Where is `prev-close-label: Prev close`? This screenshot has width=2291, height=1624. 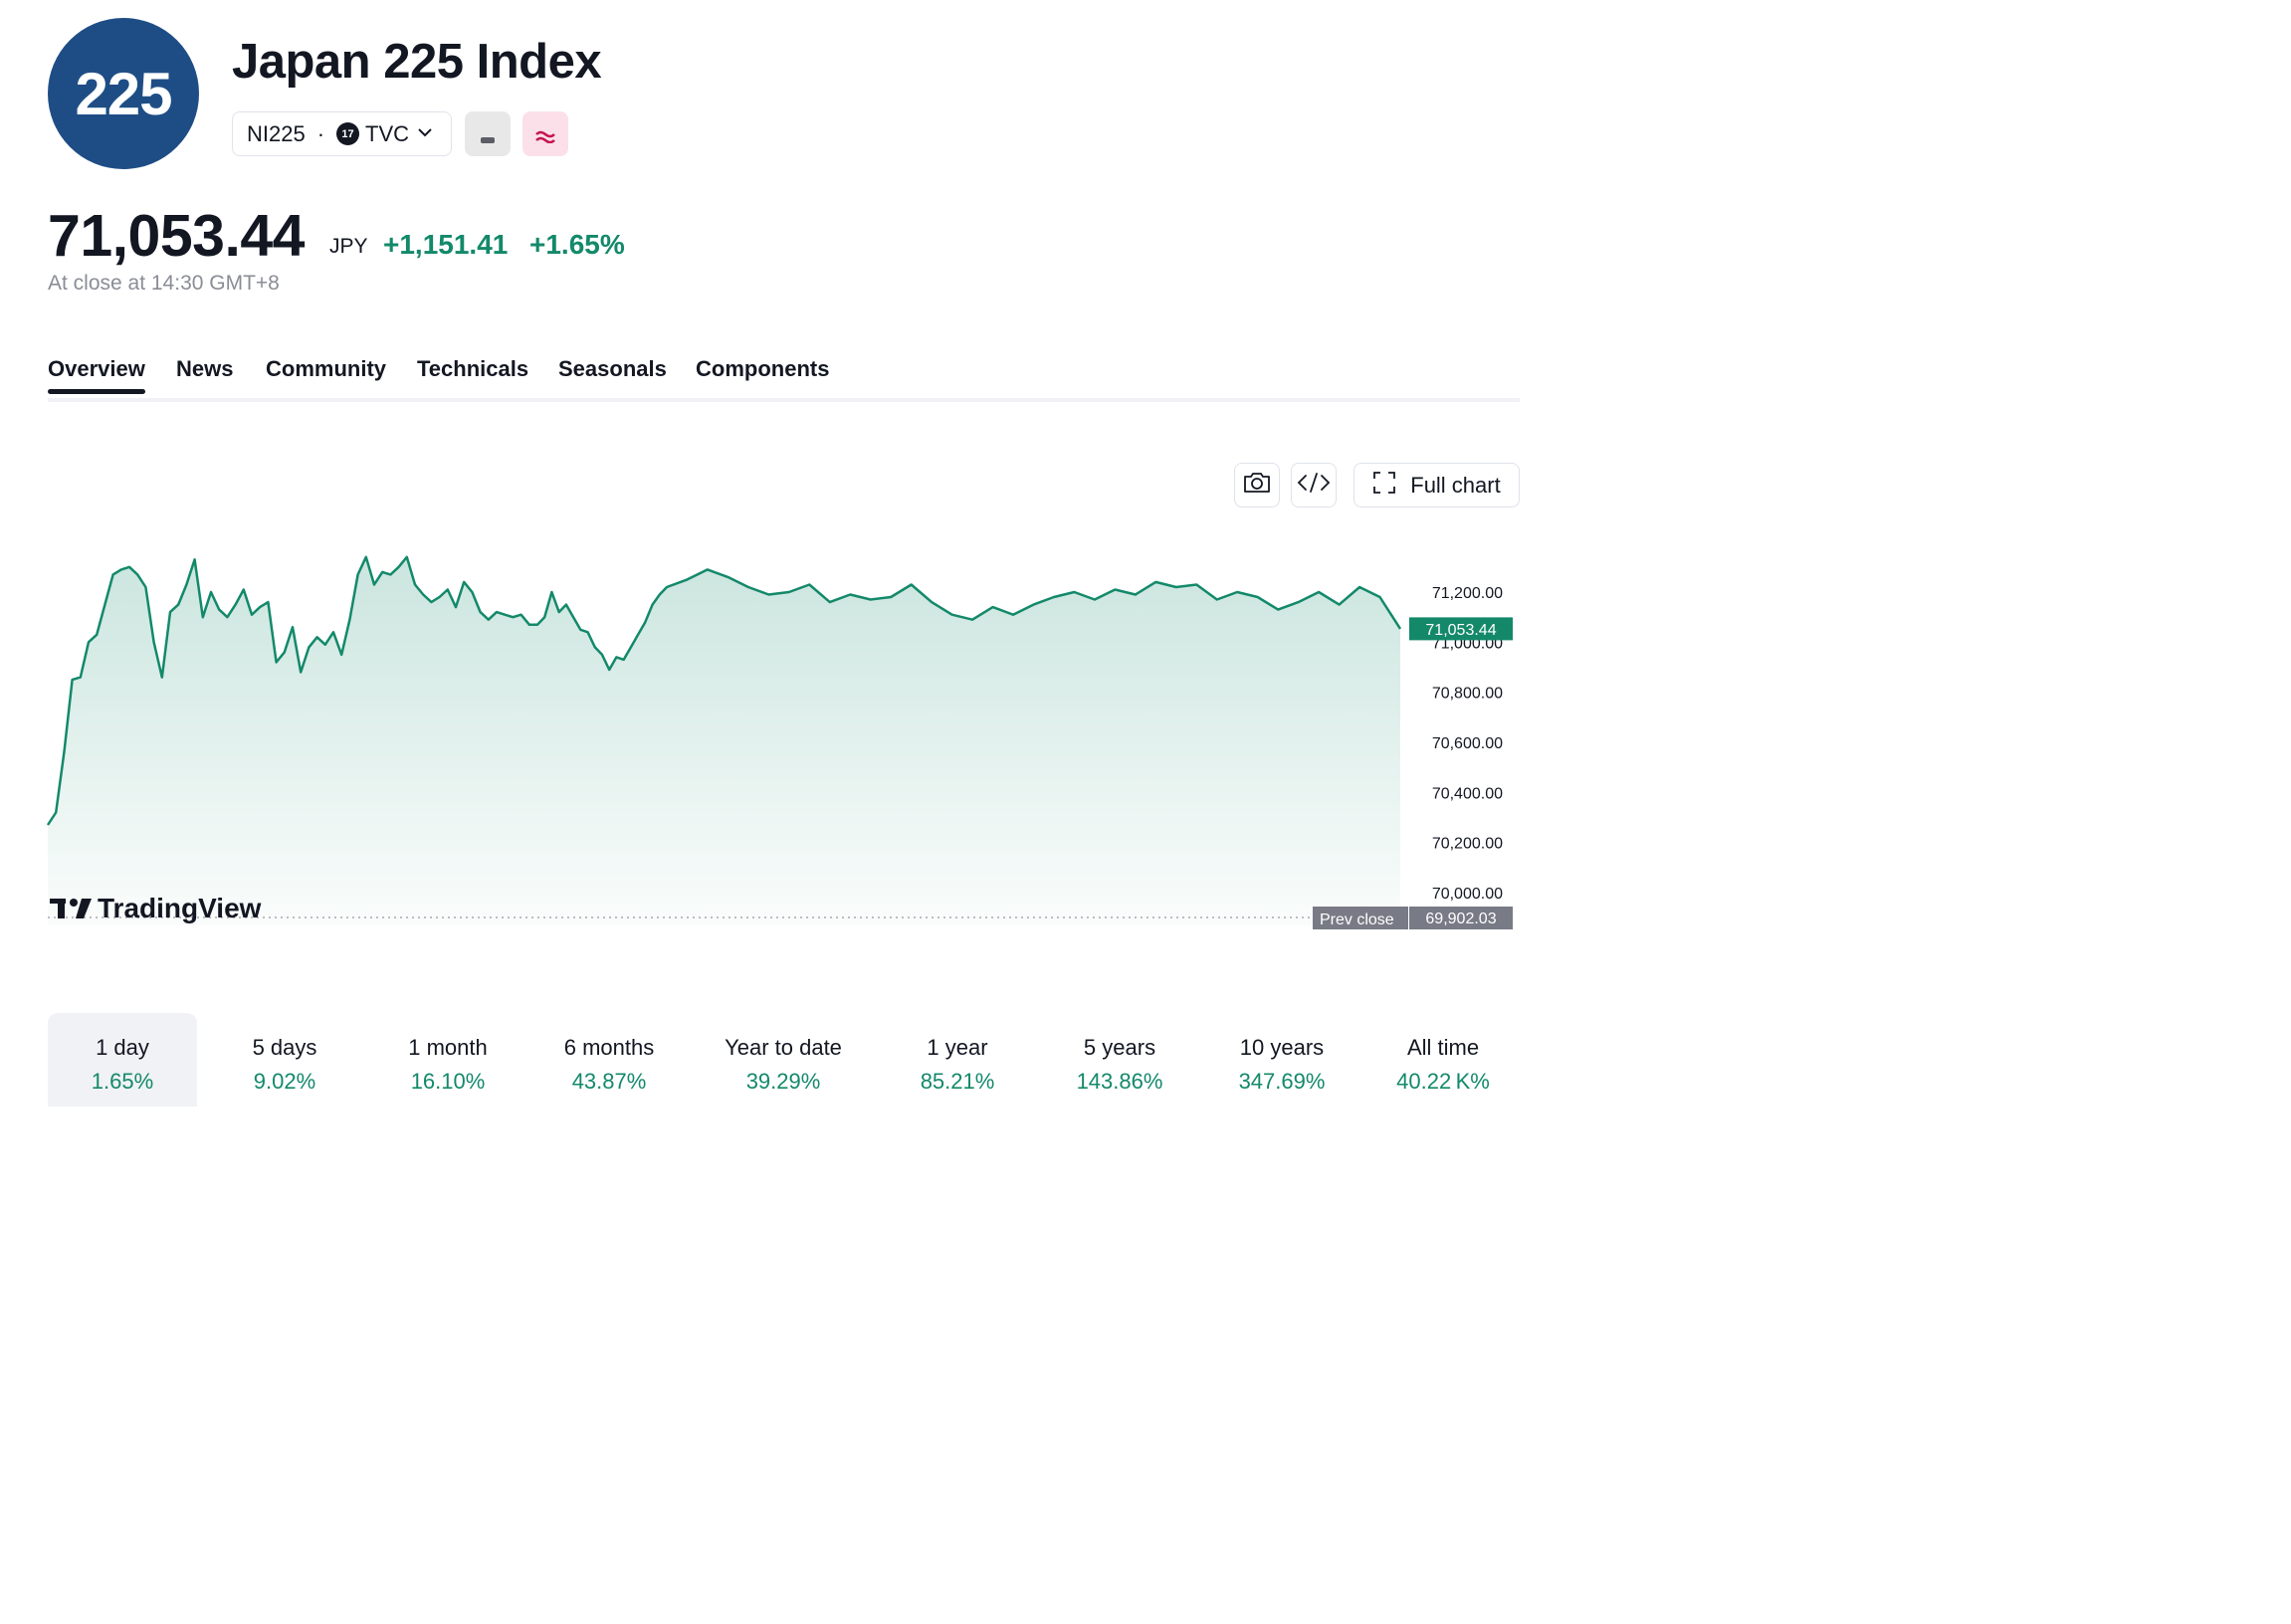 prev-close-label: Prev close is located at coordinates (1357, 920).